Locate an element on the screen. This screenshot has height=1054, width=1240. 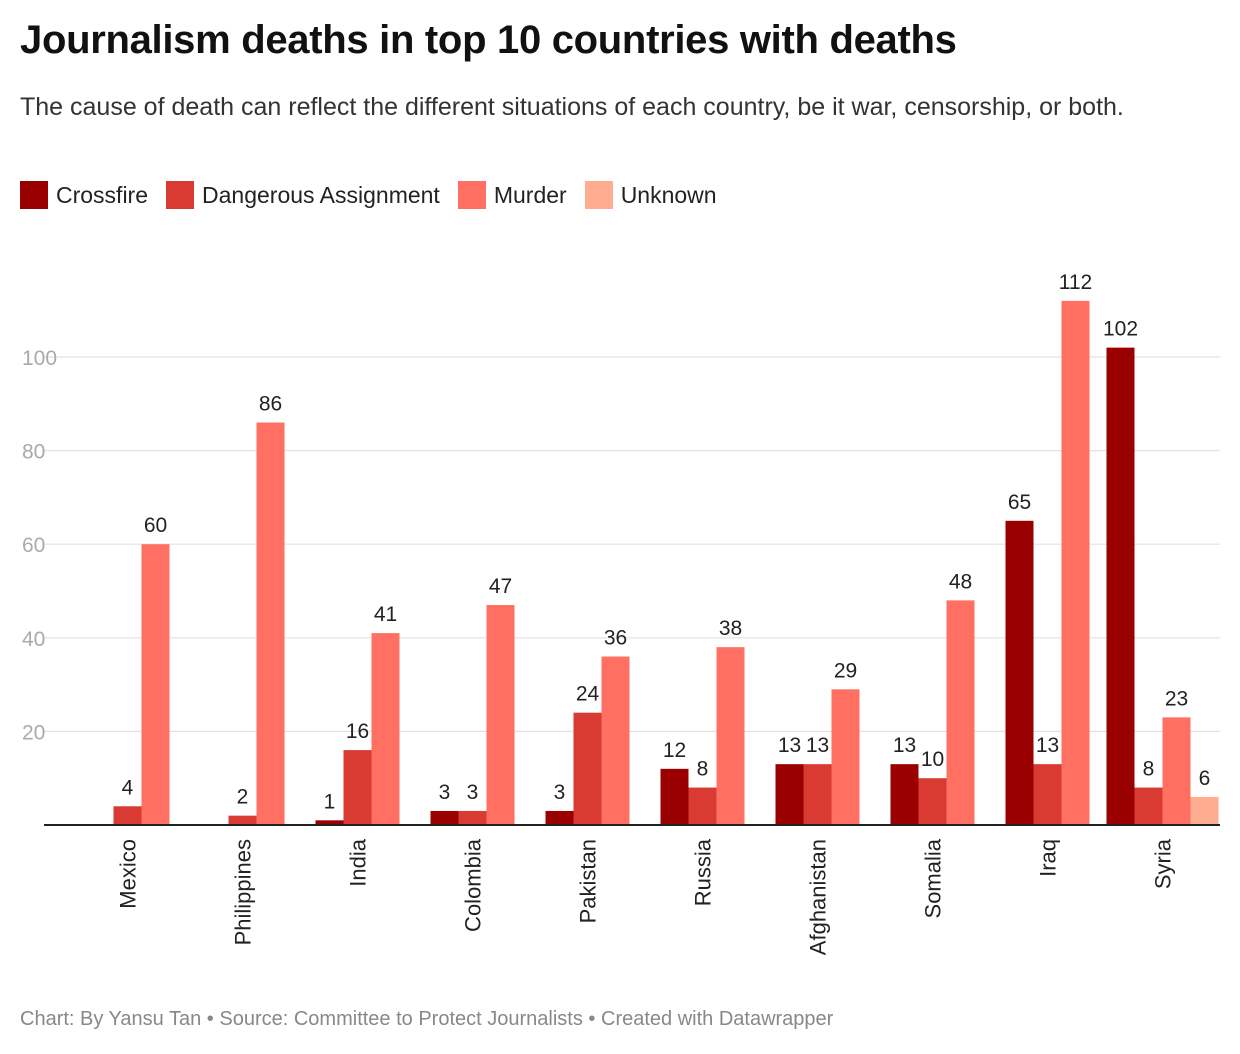
legend-item-dangerous-assignment: Dangerous Assignment is located at coordinates (303, 195).